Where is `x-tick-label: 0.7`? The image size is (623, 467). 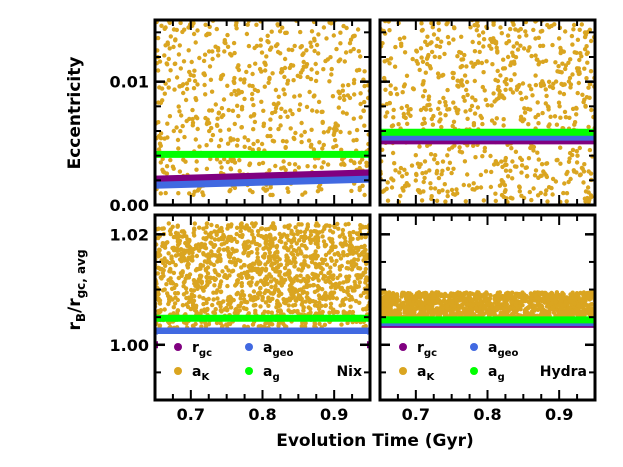 x-tick-label: 0.7 is located at coordinates (416, 414).